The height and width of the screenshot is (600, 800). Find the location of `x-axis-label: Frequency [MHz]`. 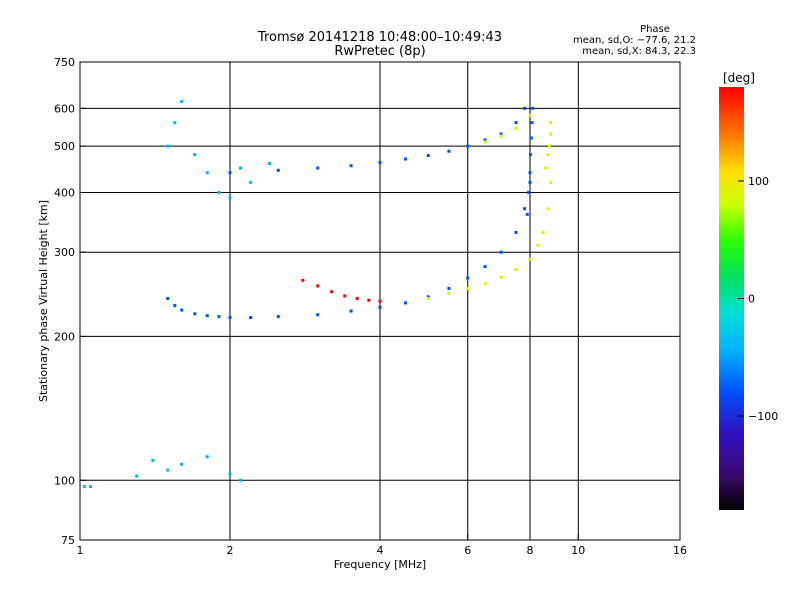

x-axis-label: Frequency [MHz] is located at coordinates (380, 564).